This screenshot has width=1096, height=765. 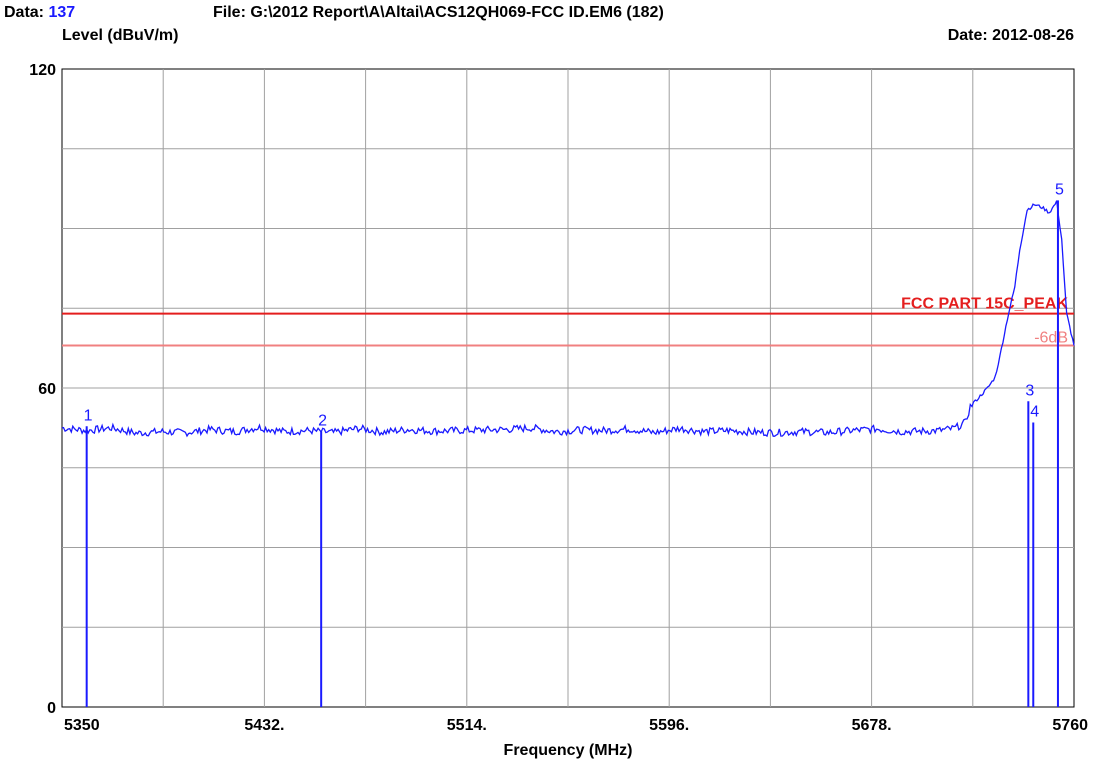 I want to click on marker-label: 4, so click(x=1034, y=412).